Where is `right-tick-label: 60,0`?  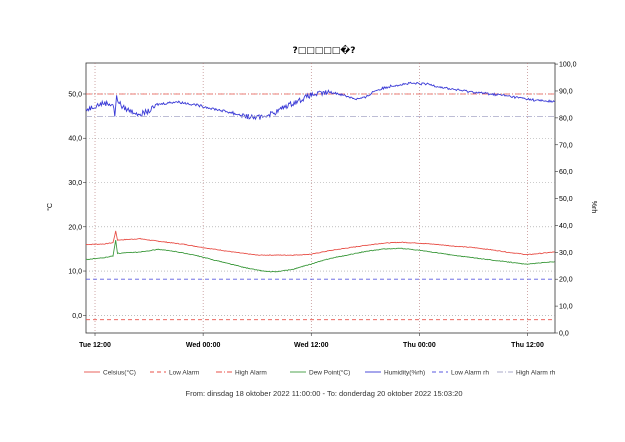 right-tick-label: 60,0 is located at coordinates (566, 172).